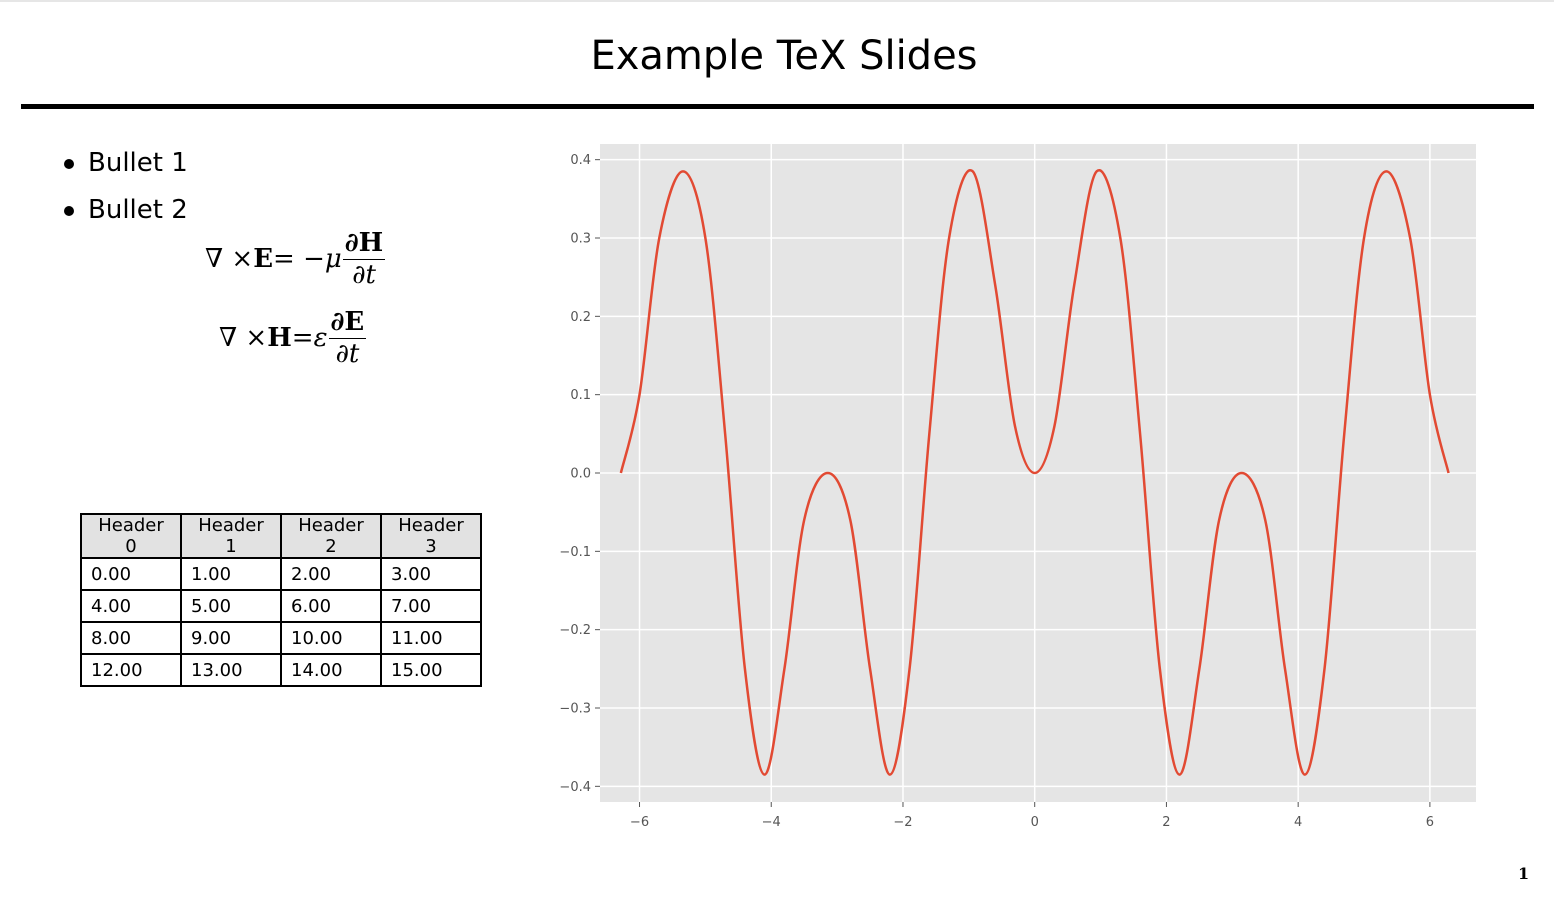  What do you see at coordinates (299, 259) in the screenshot?
I see `equation-relation: = −` at bounding box center [299, 259].